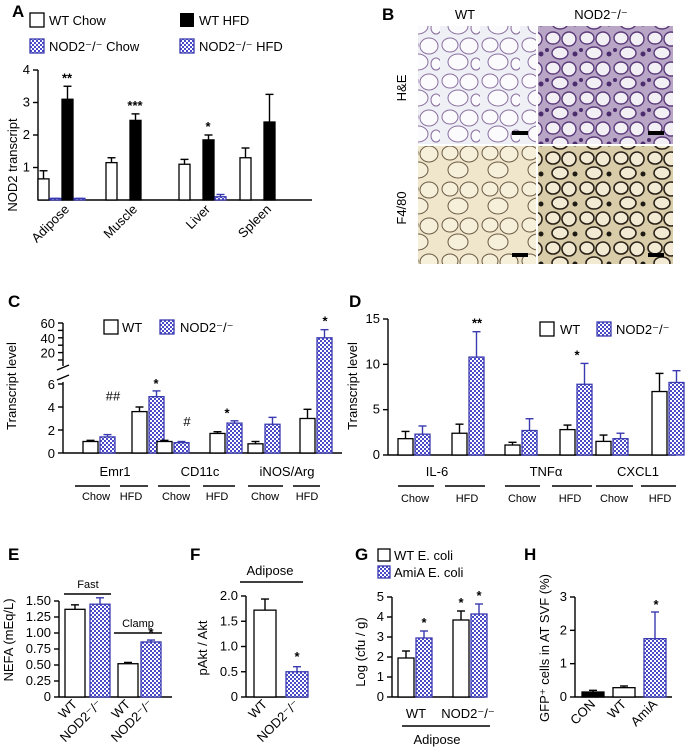 This screenshot has height=755, width=685. What do you see at coordinates (642, 329) in the screenshot?
I see `legend-ko: NOD2⁻/⁻` at bounding box center [642, 329].